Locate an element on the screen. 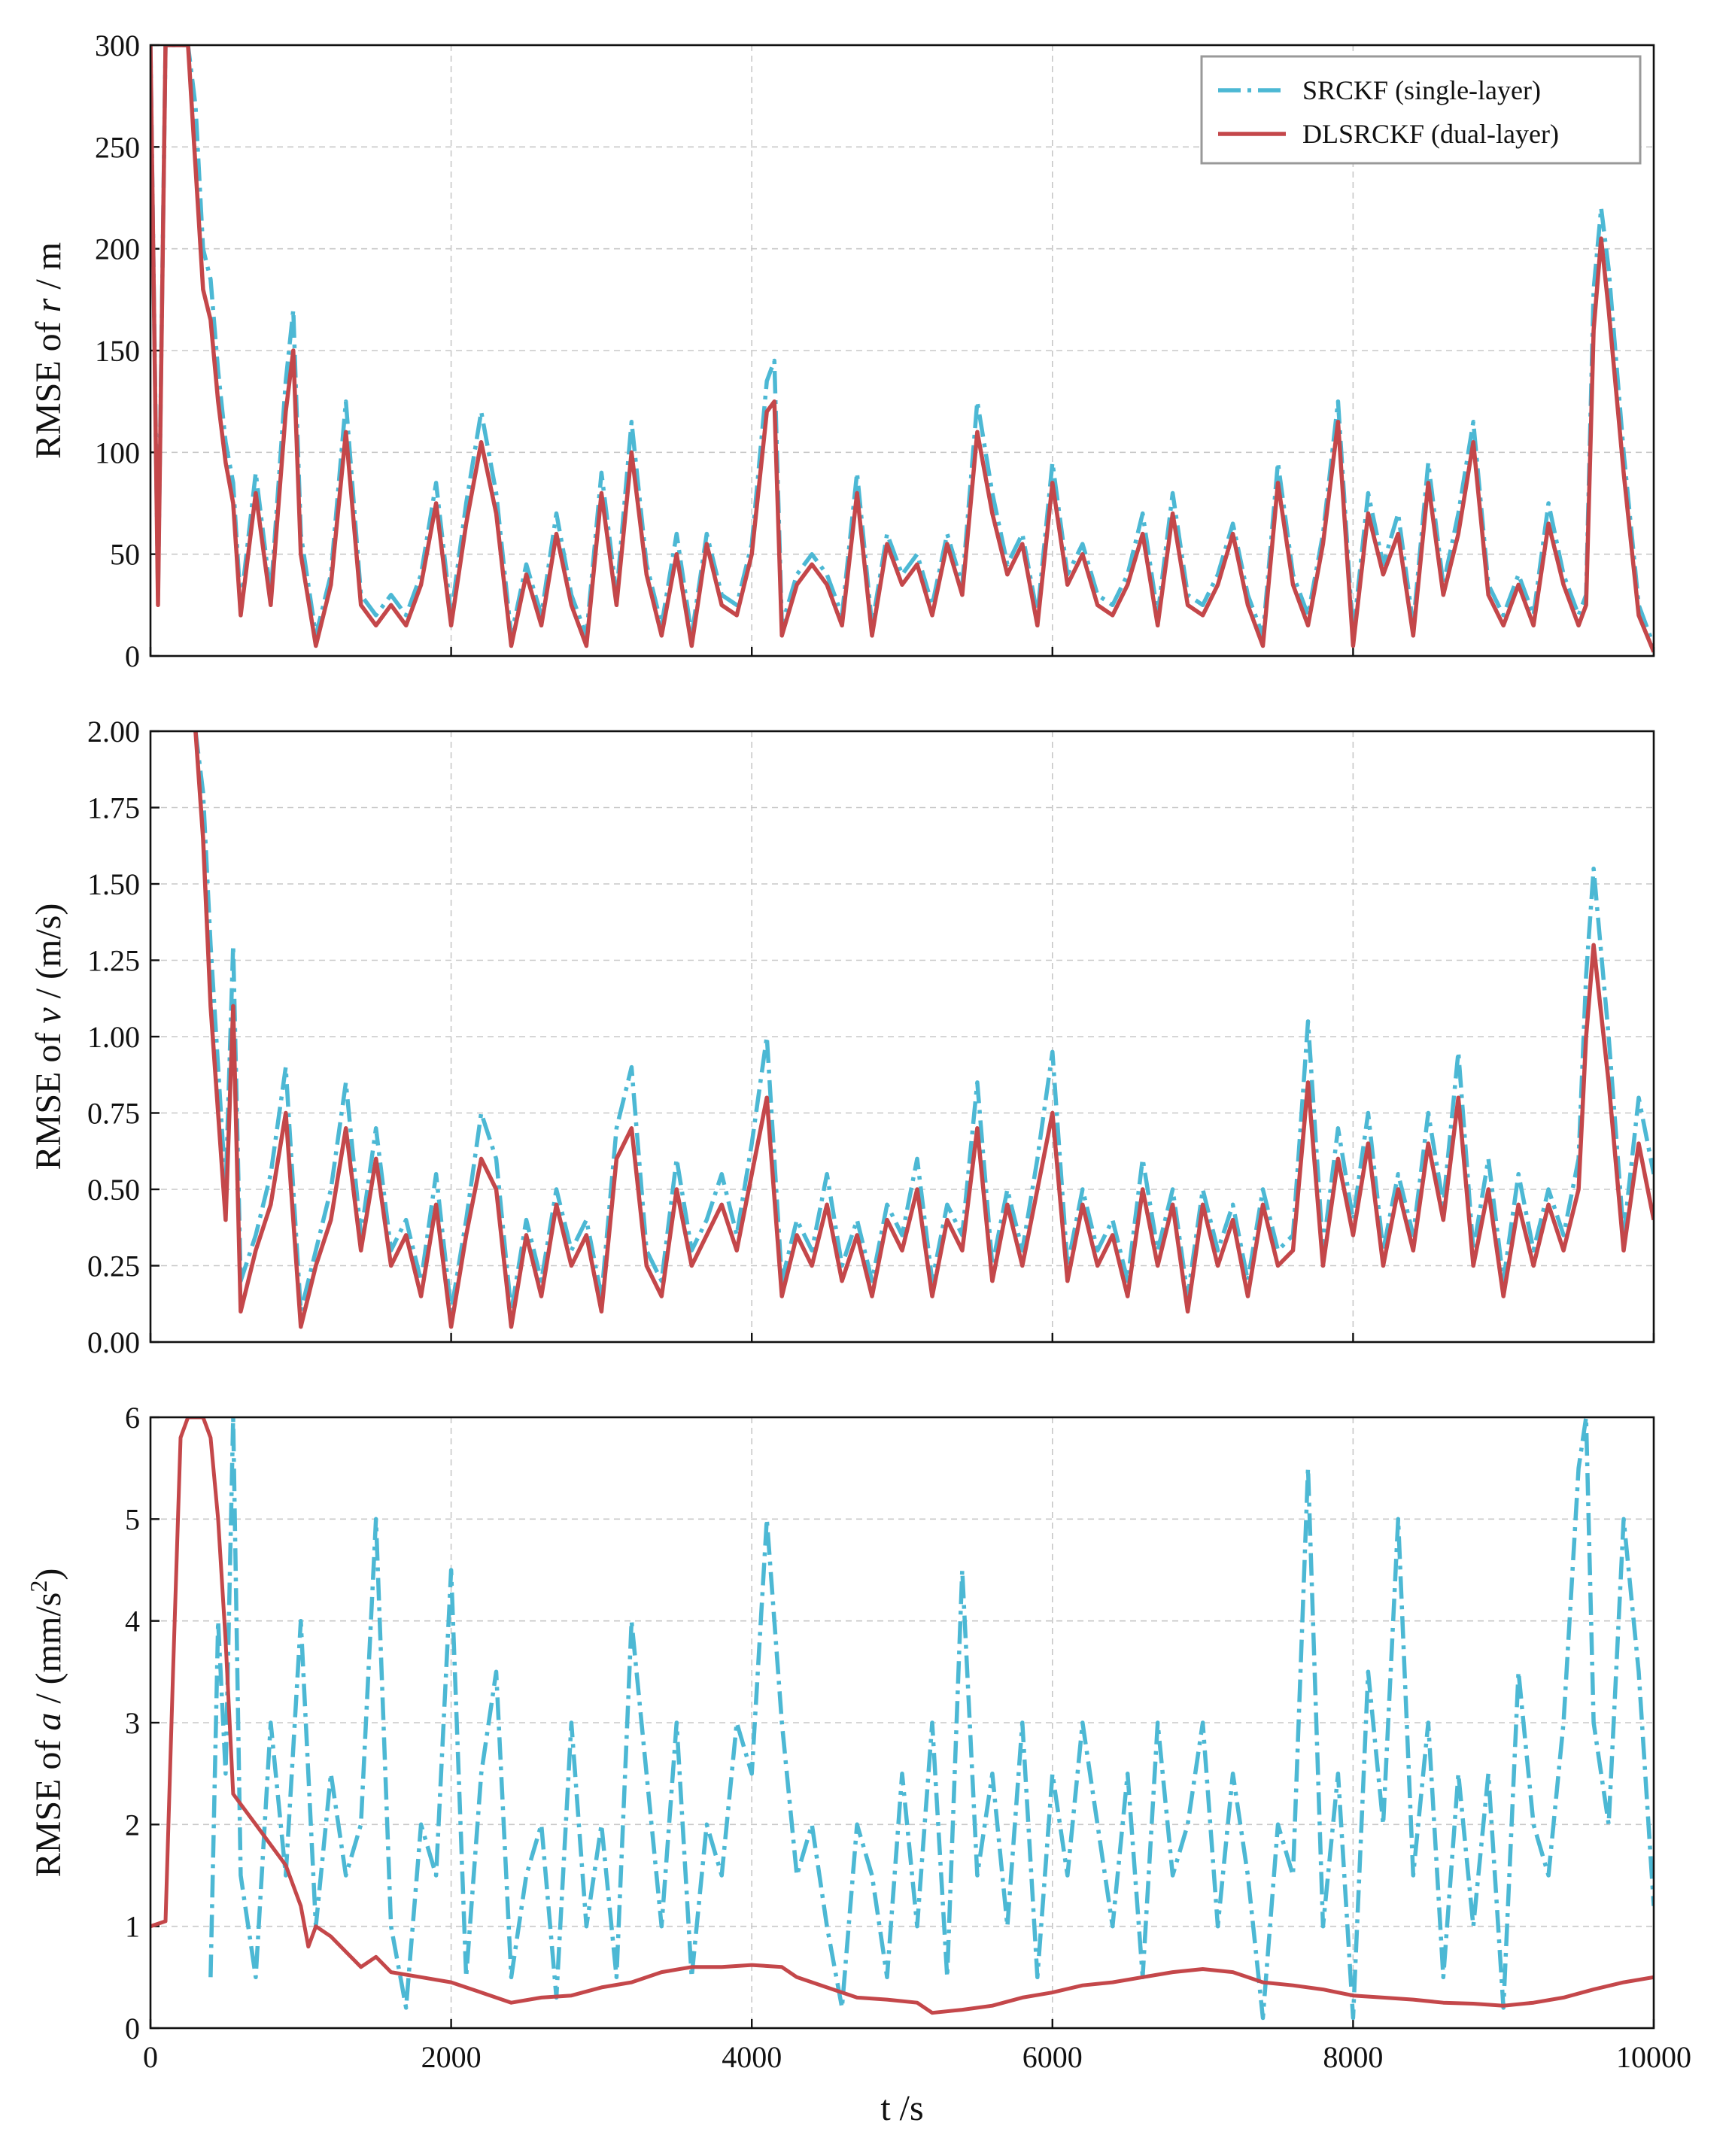 This screenshot has height=2156, width=1735. y-tick-label-v-2: 0.50 is located at coordinates (113, 1190).